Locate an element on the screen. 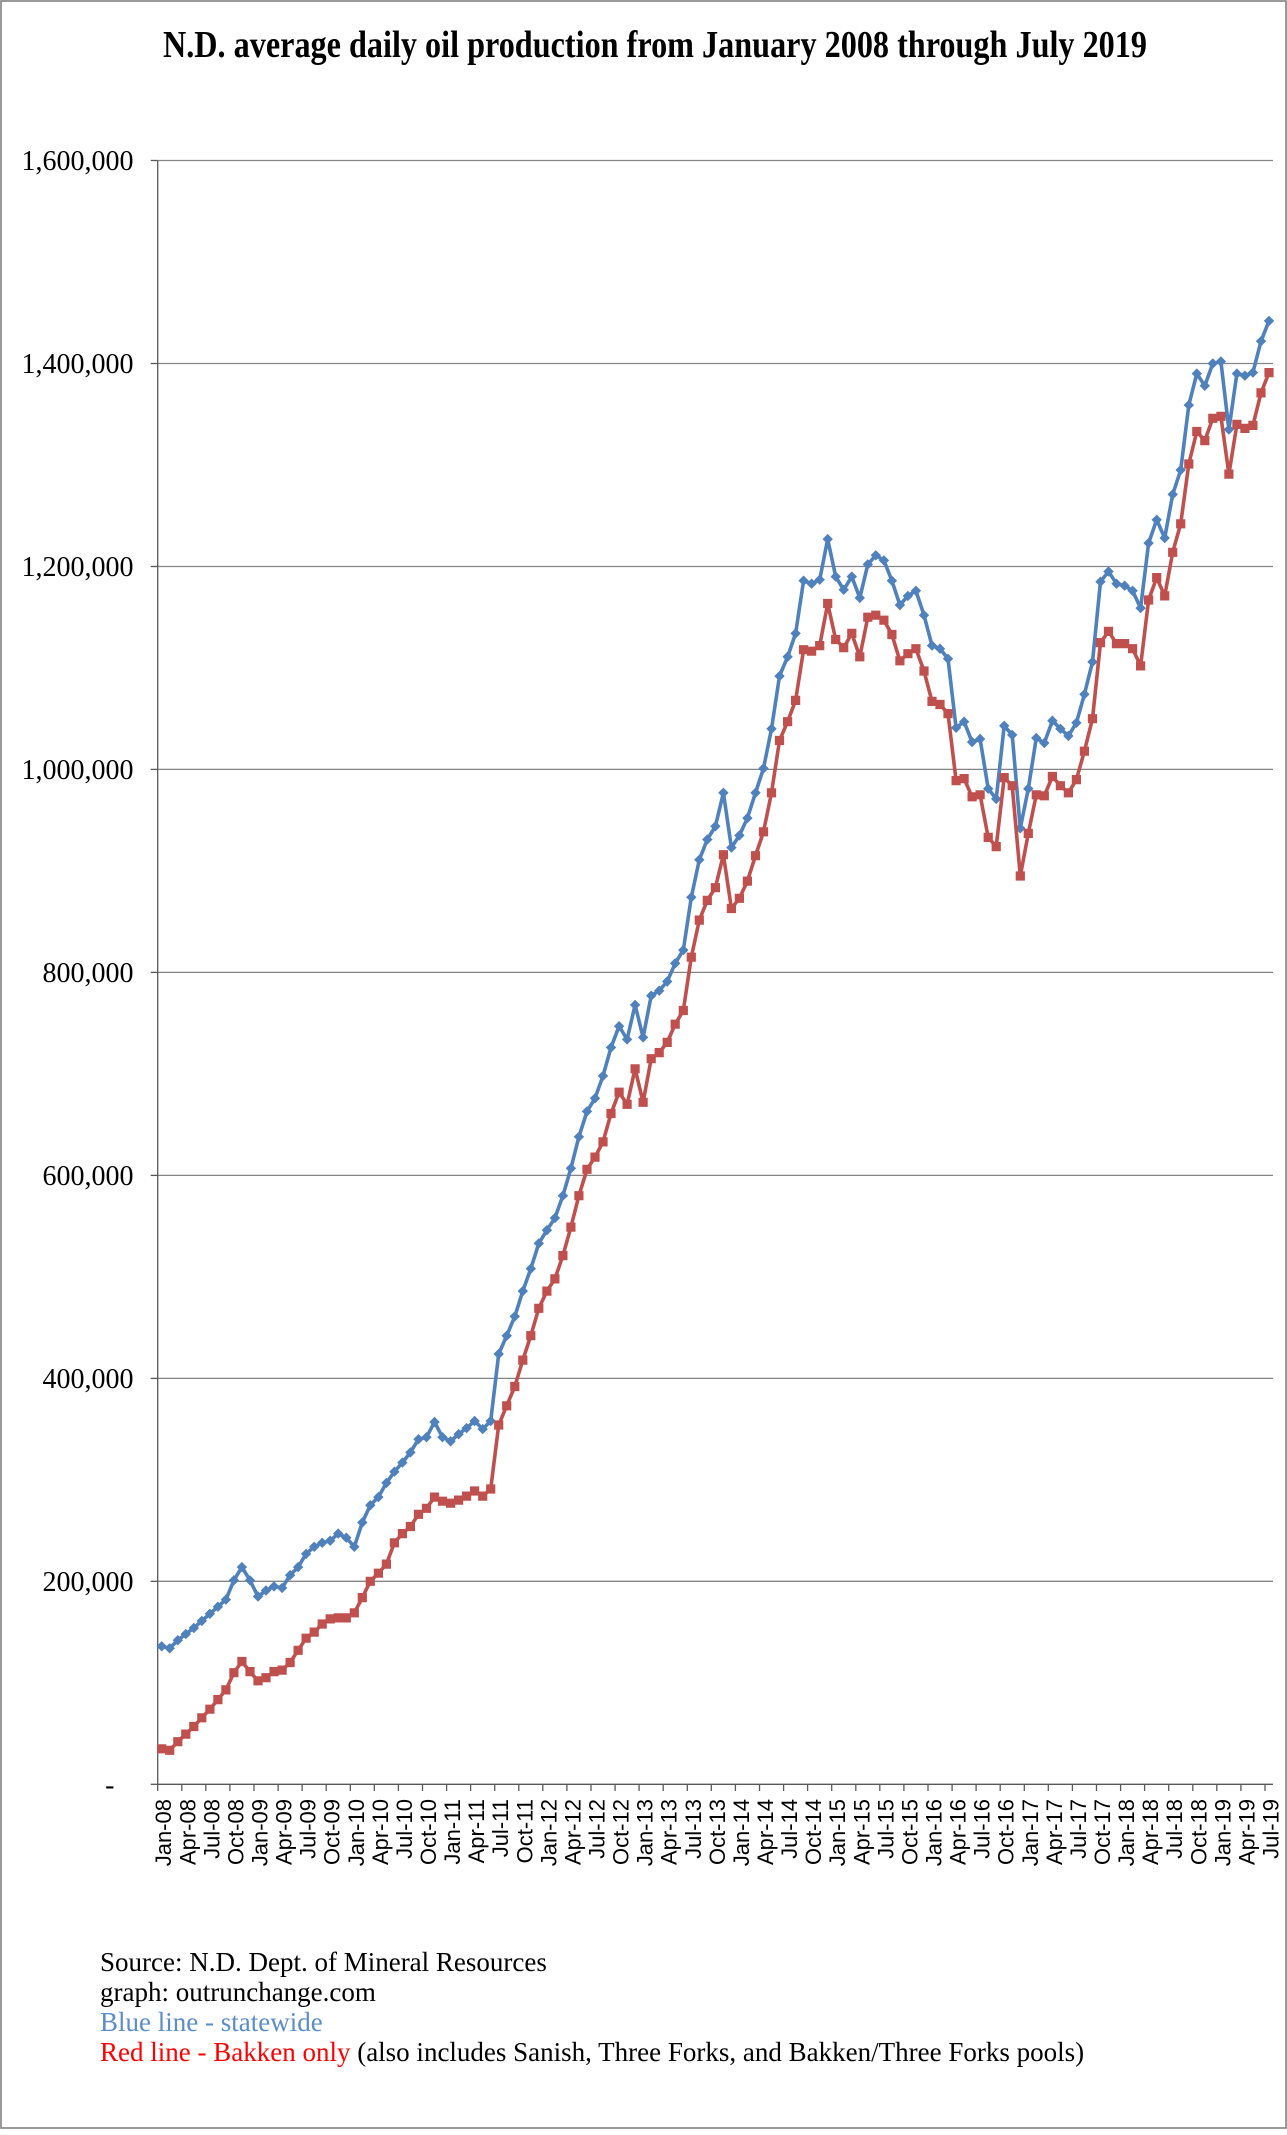 The width and height of the screenshot is (1287, 2135). svg-text: Jul-17 is located at coordinates (1078, 1829).